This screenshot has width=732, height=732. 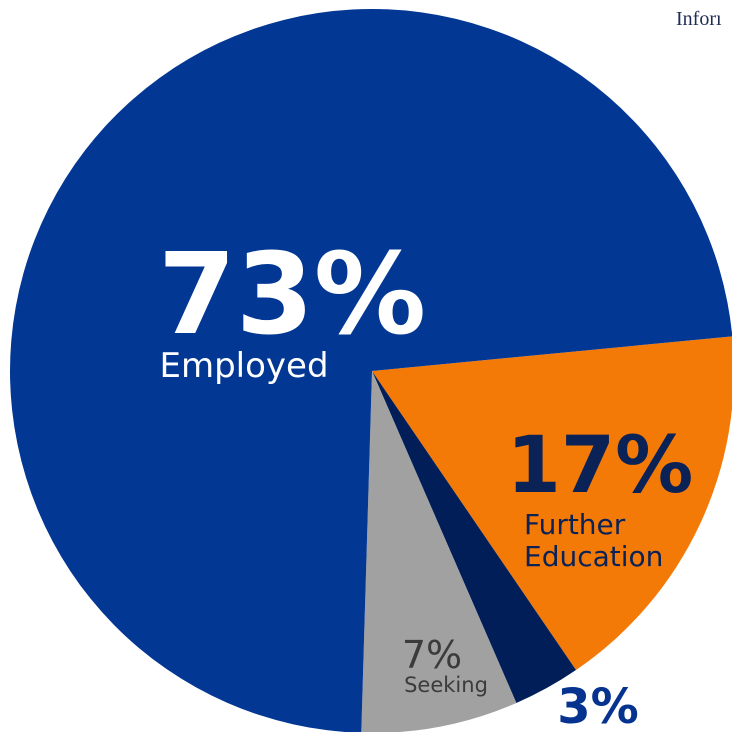 What do you see at coordinates (600, 466) in the screenshot?
I see `further-education-percent-label: 17%` at bounding box center [600, 466].